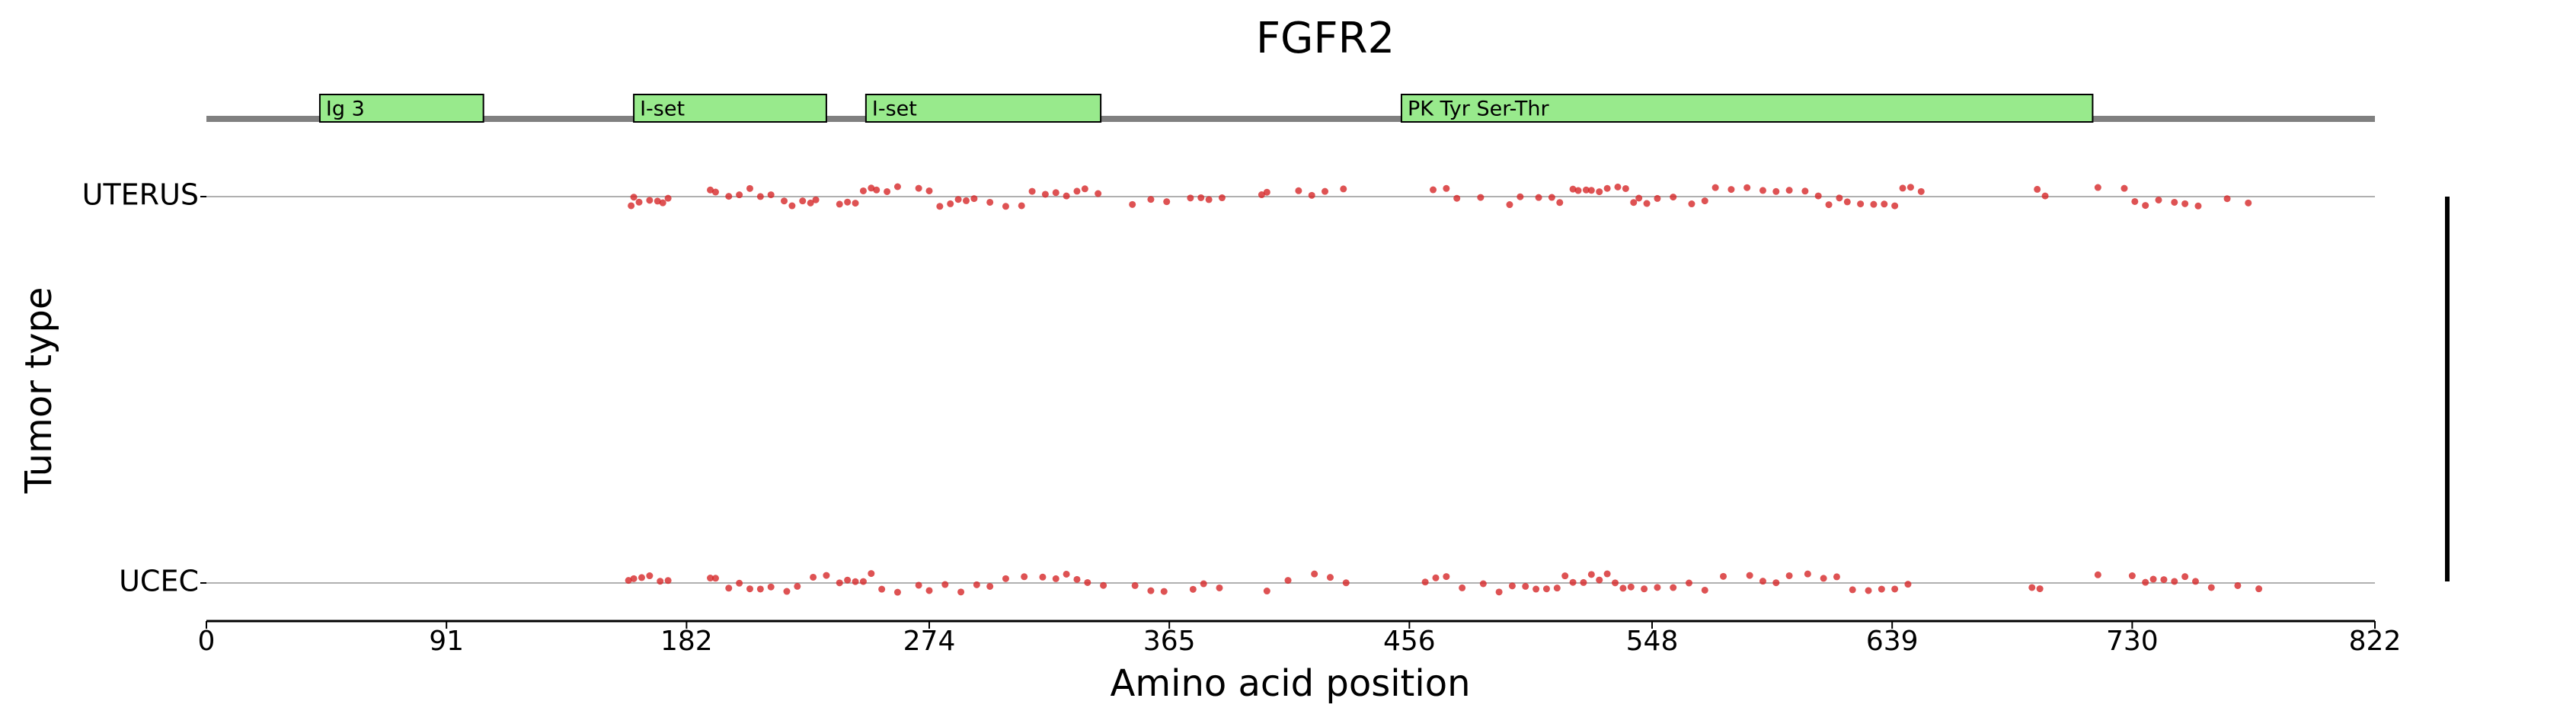 This screenshot has width=2576, height=727. What do you see at coordinates (345, 109) in the screenshot?
I see `domain-label: Ig 3` at bounding box center [345, 109].